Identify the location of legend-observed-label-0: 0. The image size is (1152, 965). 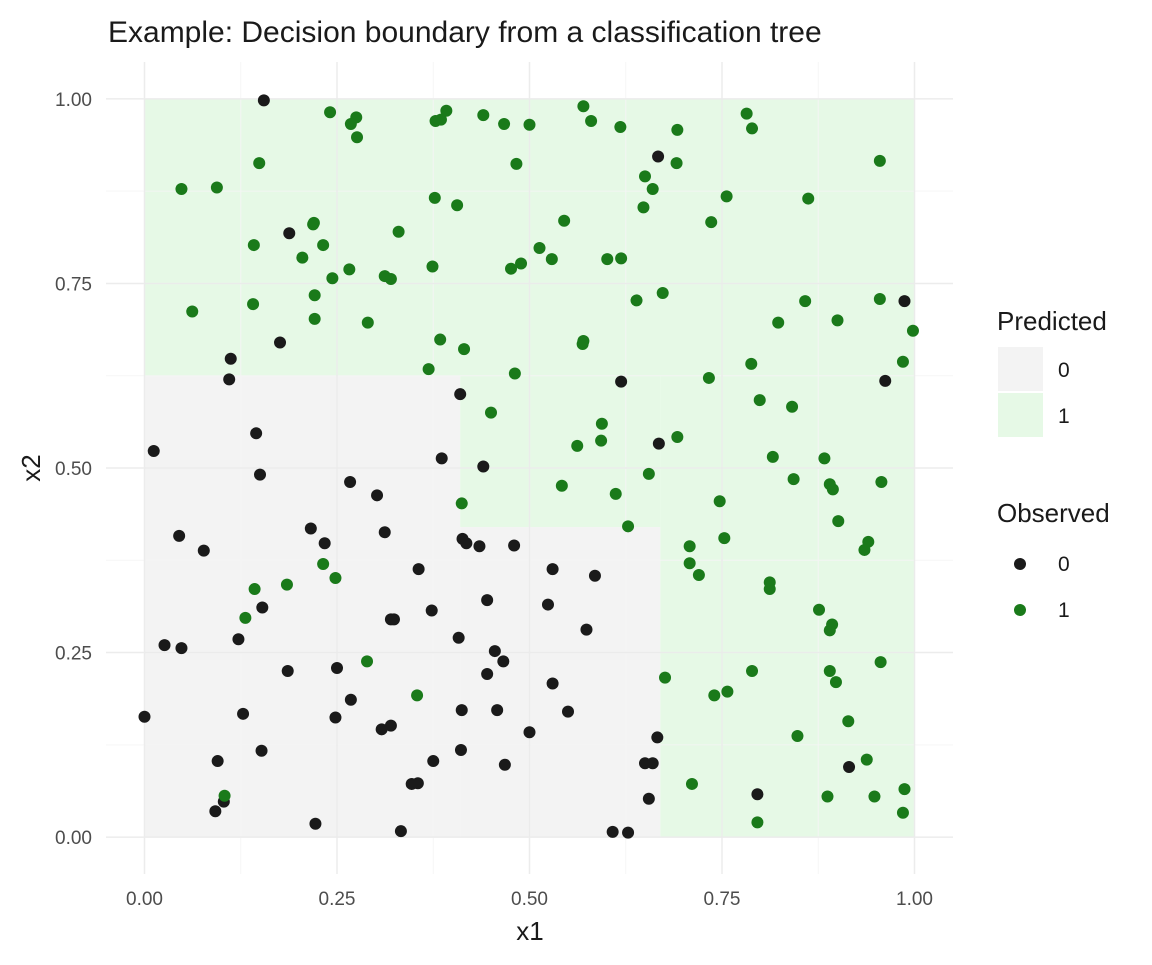
(1064, 564).